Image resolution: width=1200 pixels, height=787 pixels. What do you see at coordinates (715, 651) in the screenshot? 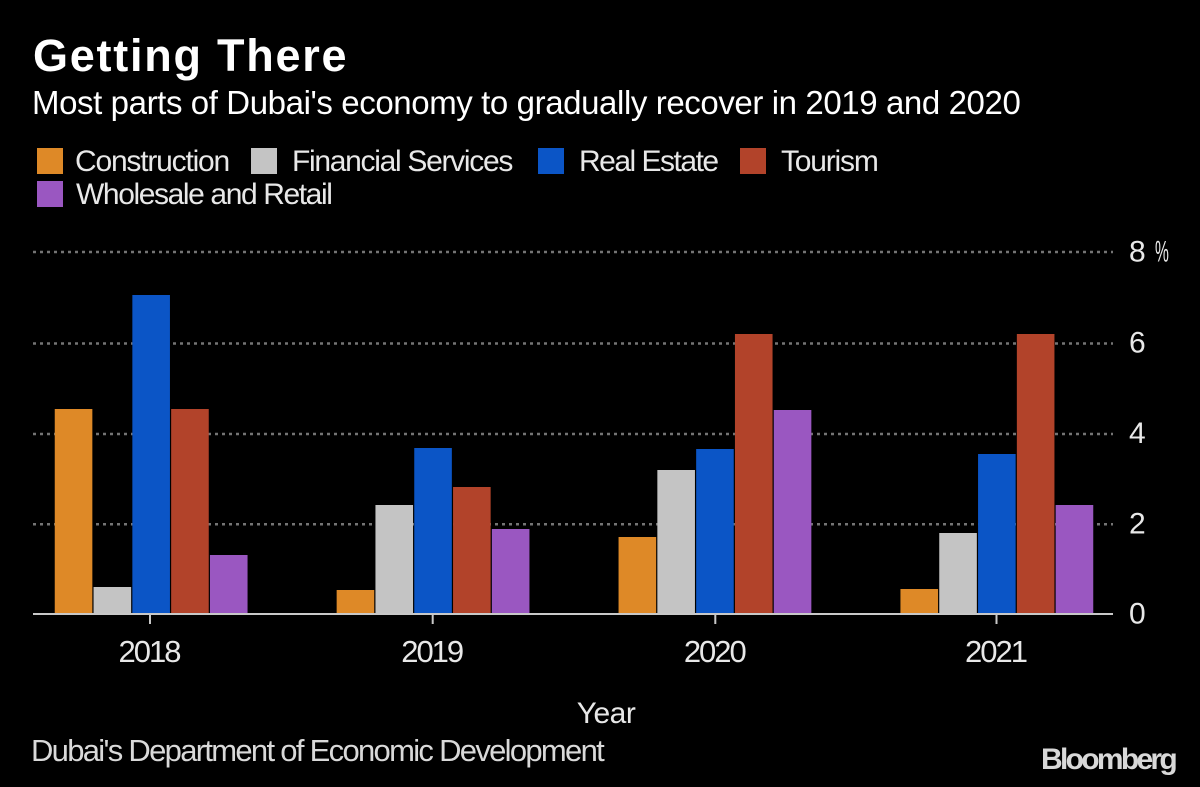
I see `svg-text: 2020` at bounding box center [715, 651].